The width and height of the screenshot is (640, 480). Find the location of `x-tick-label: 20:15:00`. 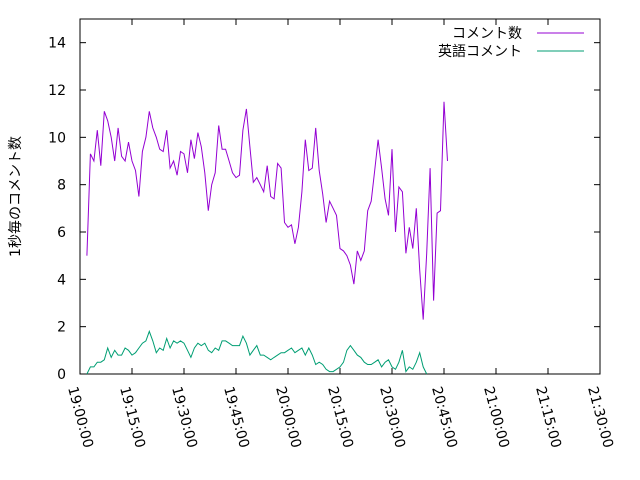

x-tick-label: 20:15:00 is located at coordinates (340, 417).